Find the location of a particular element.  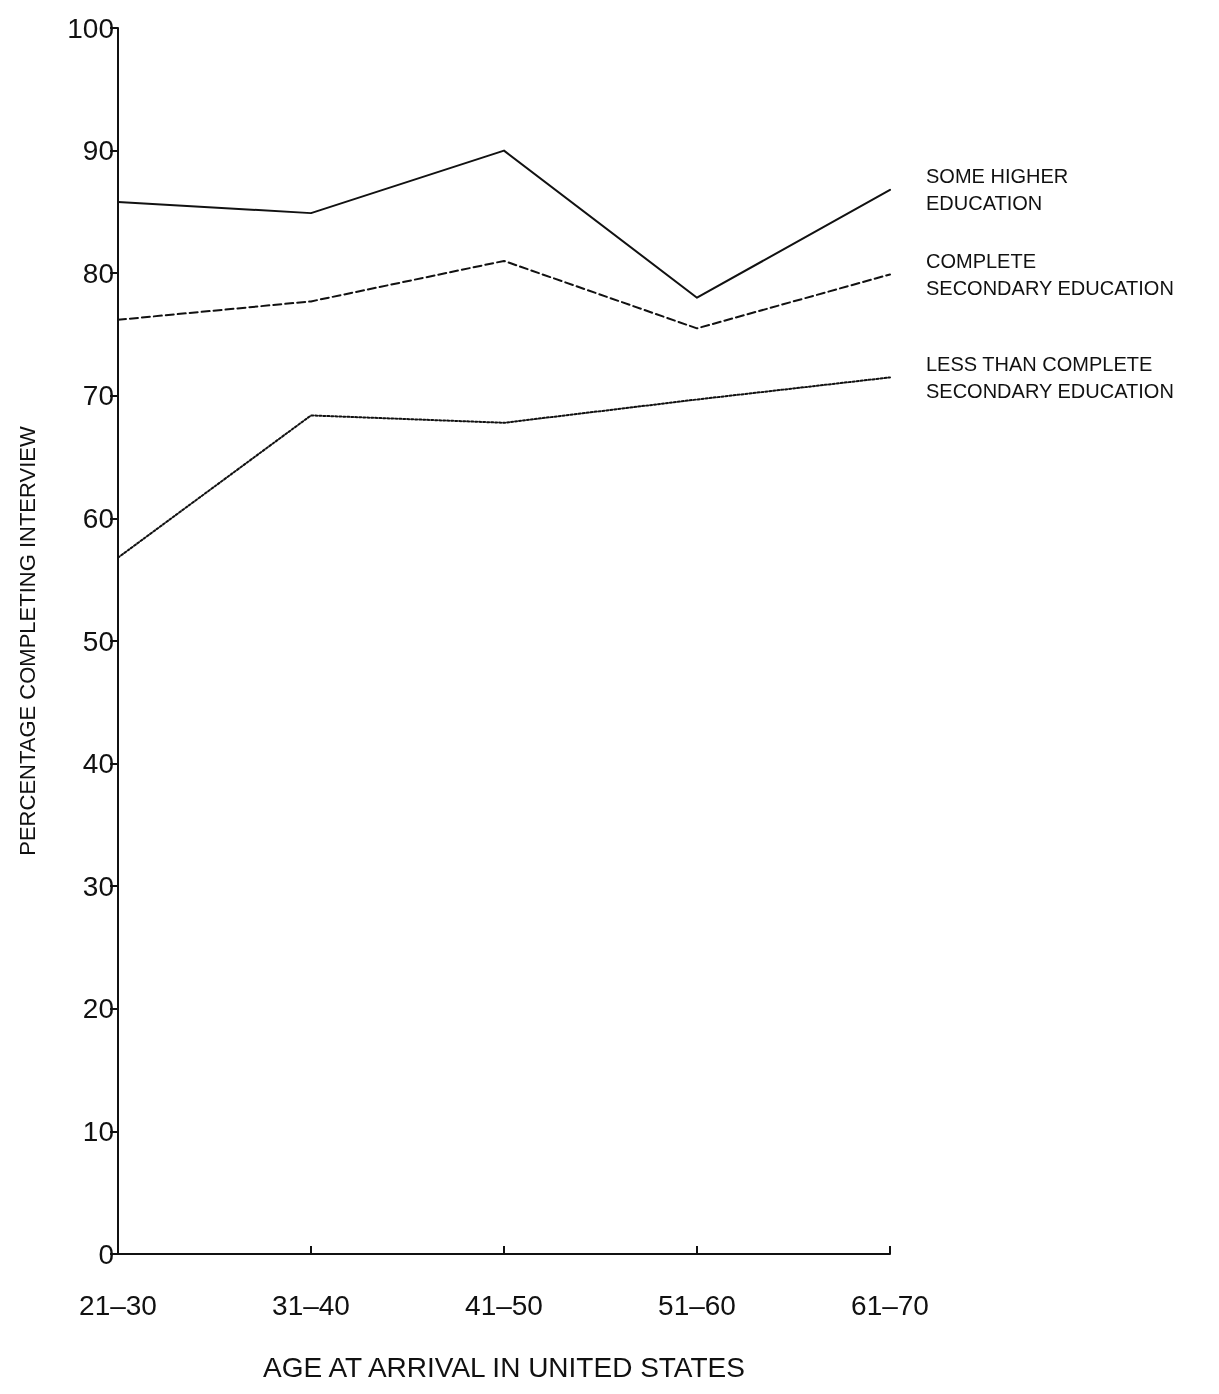

y-tick-label: 40 is located at coordinates (98, 764).